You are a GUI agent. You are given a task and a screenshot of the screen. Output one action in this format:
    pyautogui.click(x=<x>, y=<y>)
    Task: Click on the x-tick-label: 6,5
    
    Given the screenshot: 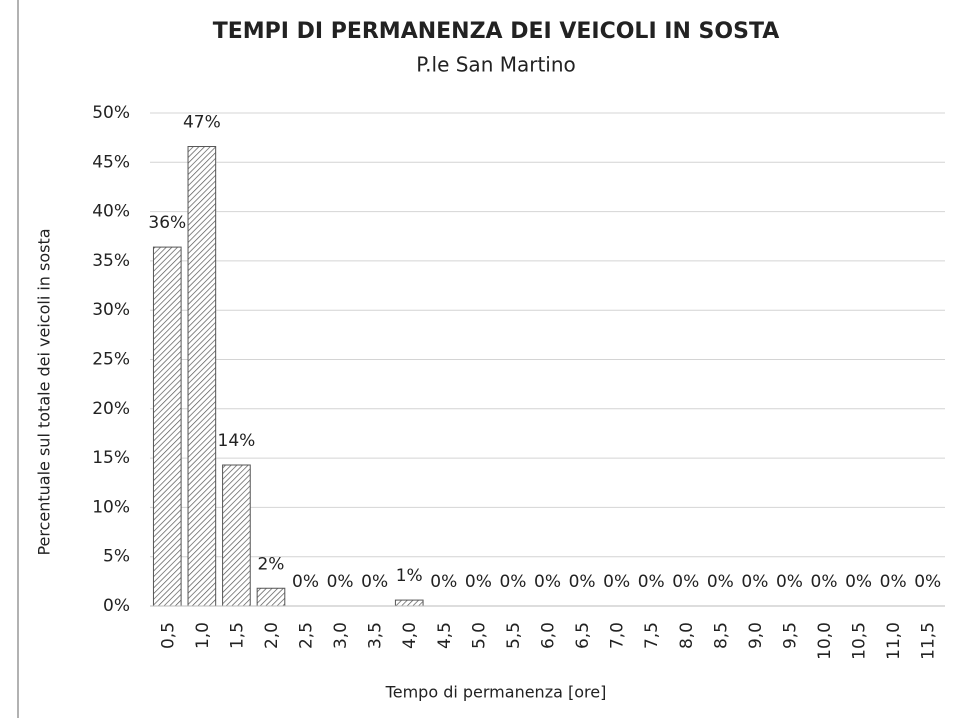 What is the action you would take?
    pyautogui.click(x=583, y=635)
    